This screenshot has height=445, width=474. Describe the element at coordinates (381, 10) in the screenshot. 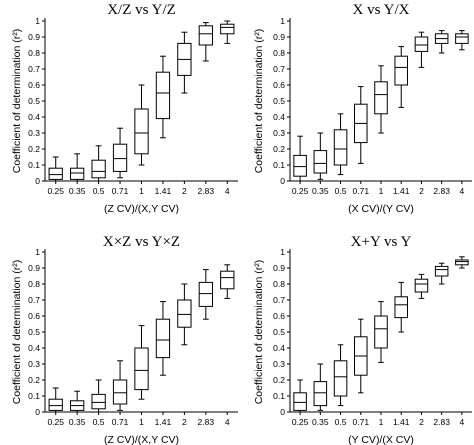

I see `chart-title: X vs Y/X` at that location.